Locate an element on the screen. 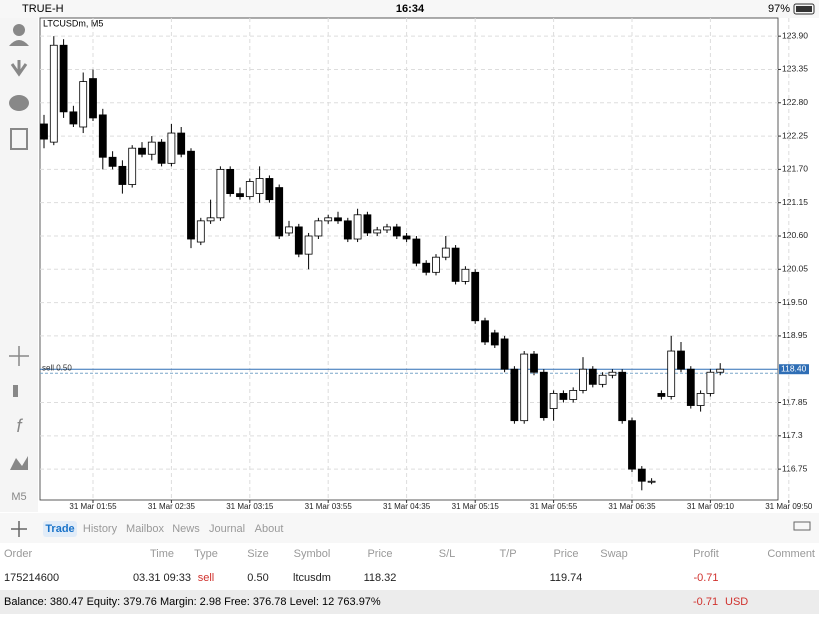 Image resolution: width=819 pixels, height=619 pixels. y-tick-label: 117.85 is located at coordinates (795, 402).